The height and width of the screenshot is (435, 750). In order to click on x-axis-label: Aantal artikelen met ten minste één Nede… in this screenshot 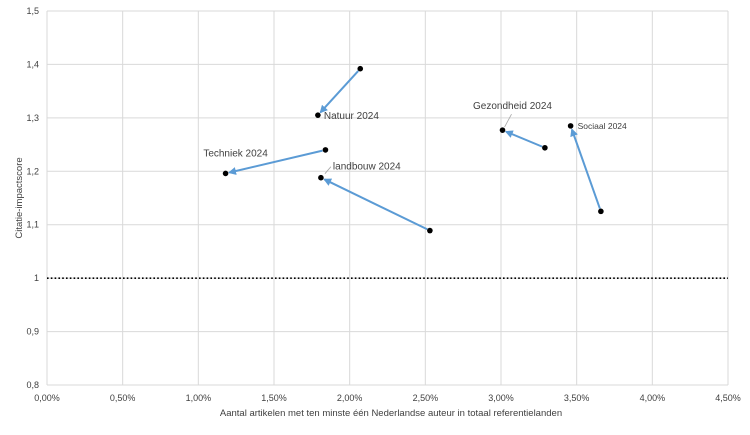, I will do `click(391, 413)`.